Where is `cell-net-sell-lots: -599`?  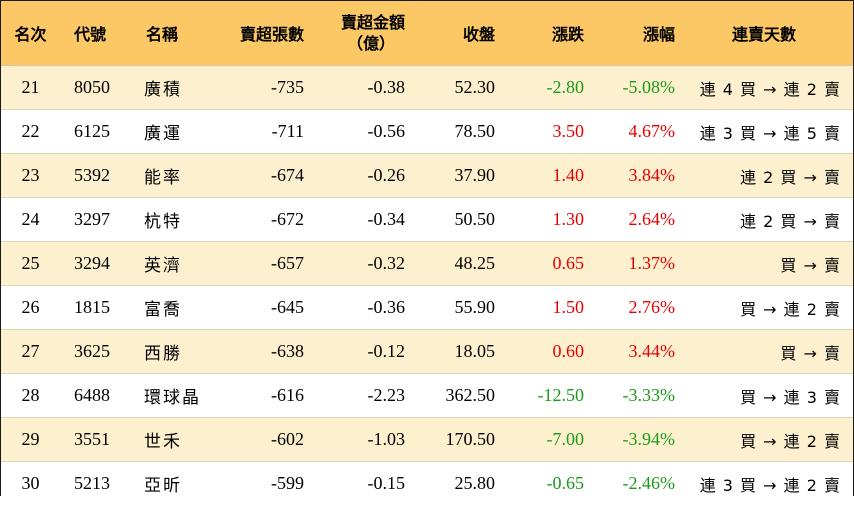 cell-net-sell-lots: -599 is located at coordinates (287, 483).